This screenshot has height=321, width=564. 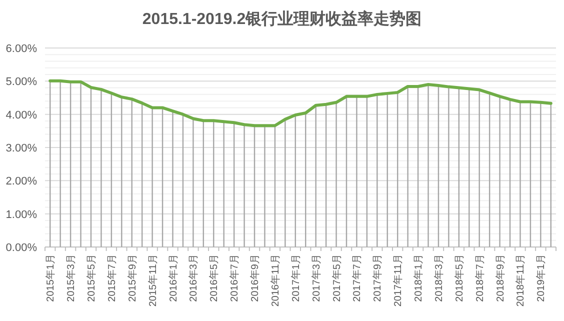 I want to click on x-tick-label: 2017年5月, so click(x=336, y=278).